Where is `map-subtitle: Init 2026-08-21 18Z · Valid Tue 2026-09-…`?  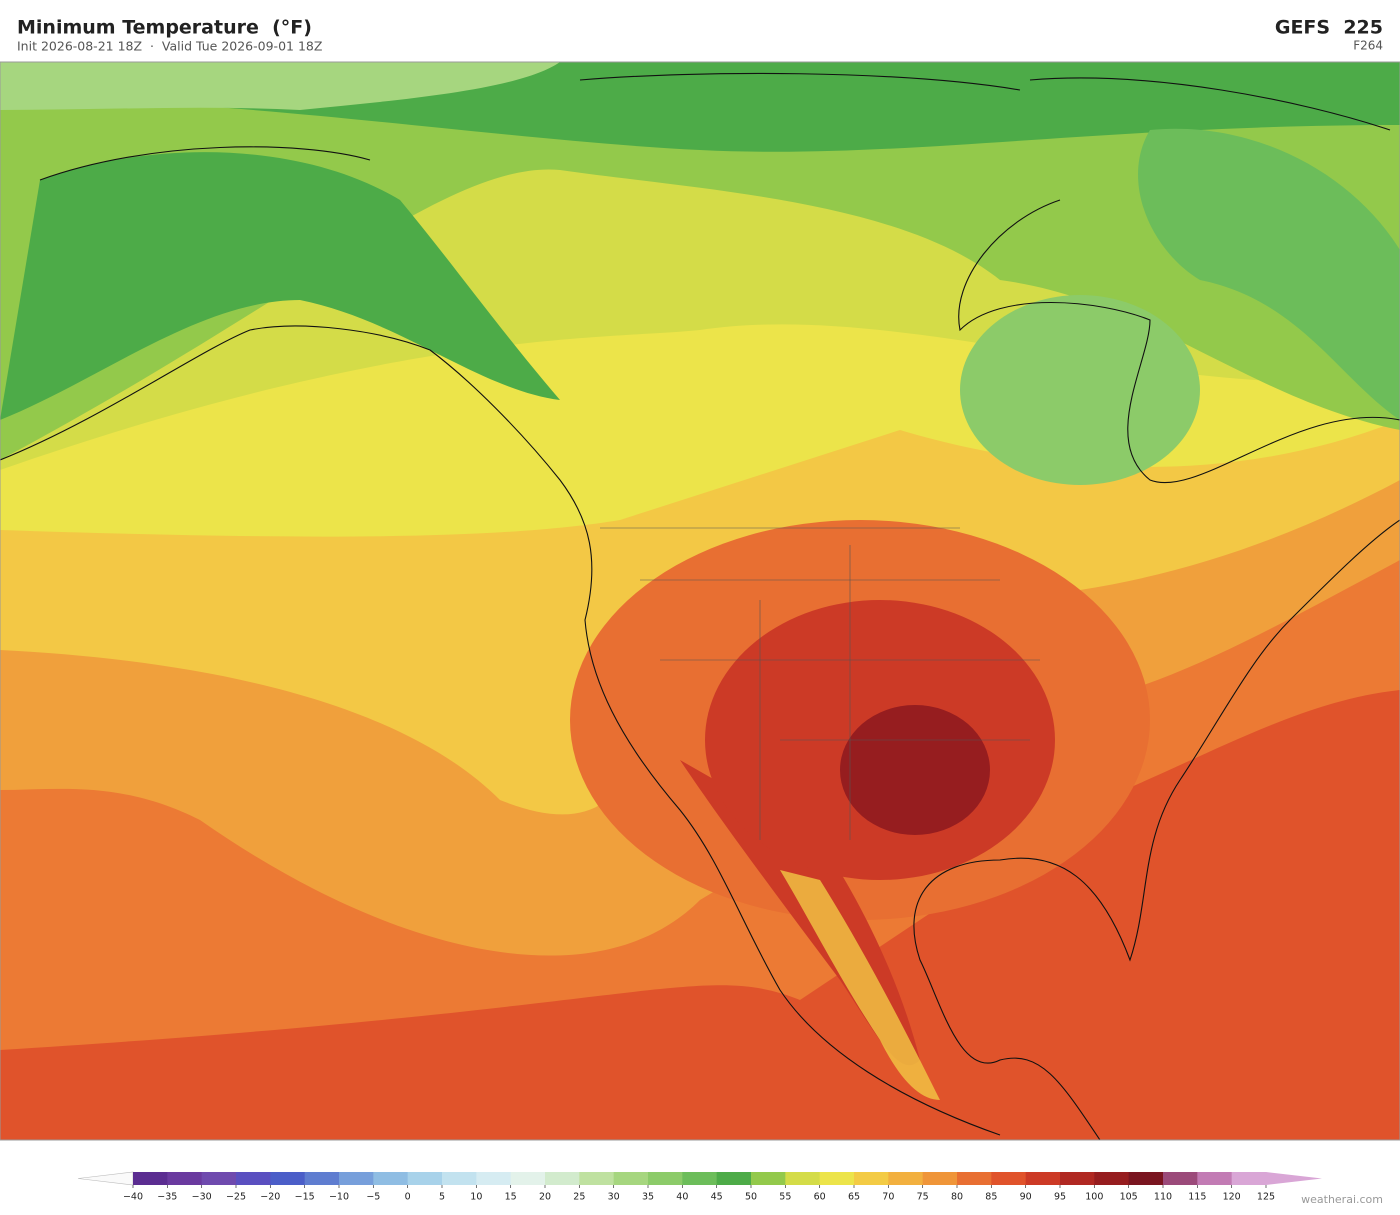
map-subtitle: Init 2026-08-21 18Z · Valid Tue 2026-09-… is located at coordinates (169, 46).